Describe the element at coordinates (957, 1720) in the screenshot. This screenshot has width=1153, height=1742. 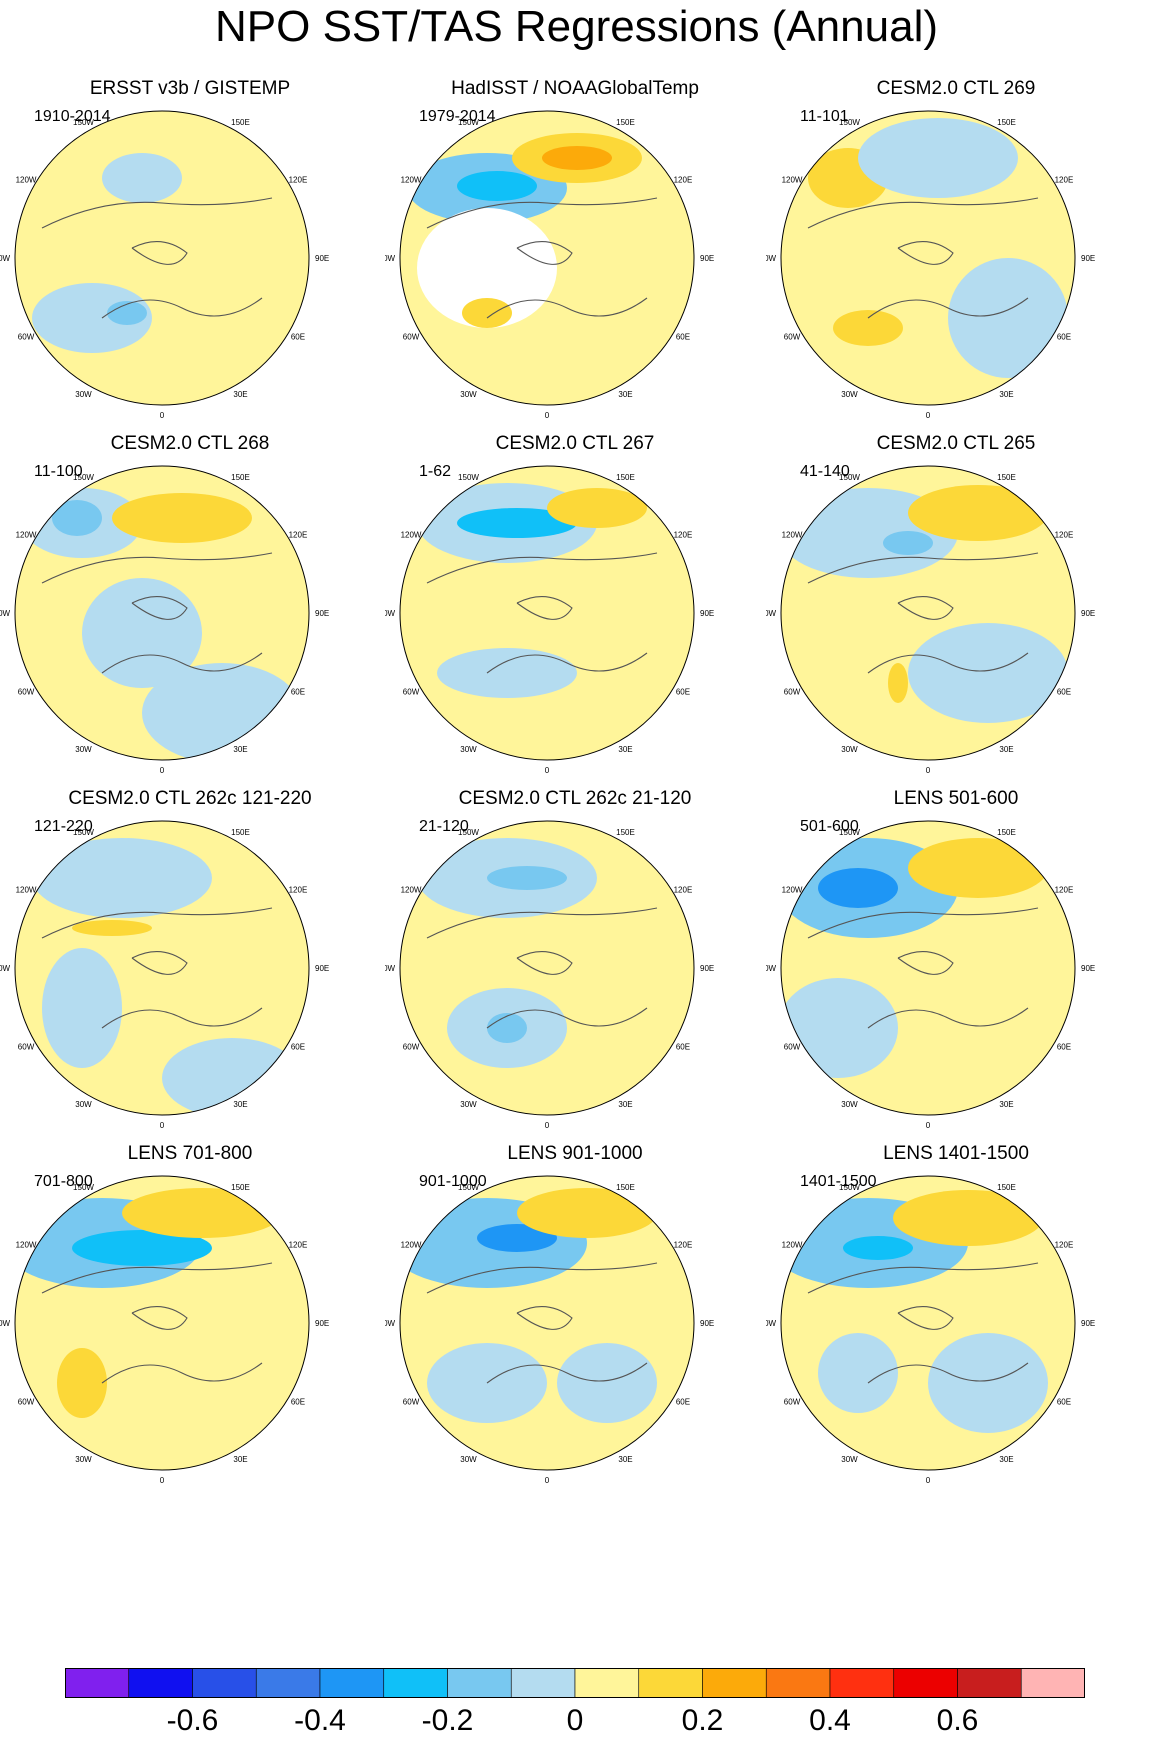
I see `colorbar-label: 0.6` at that location.